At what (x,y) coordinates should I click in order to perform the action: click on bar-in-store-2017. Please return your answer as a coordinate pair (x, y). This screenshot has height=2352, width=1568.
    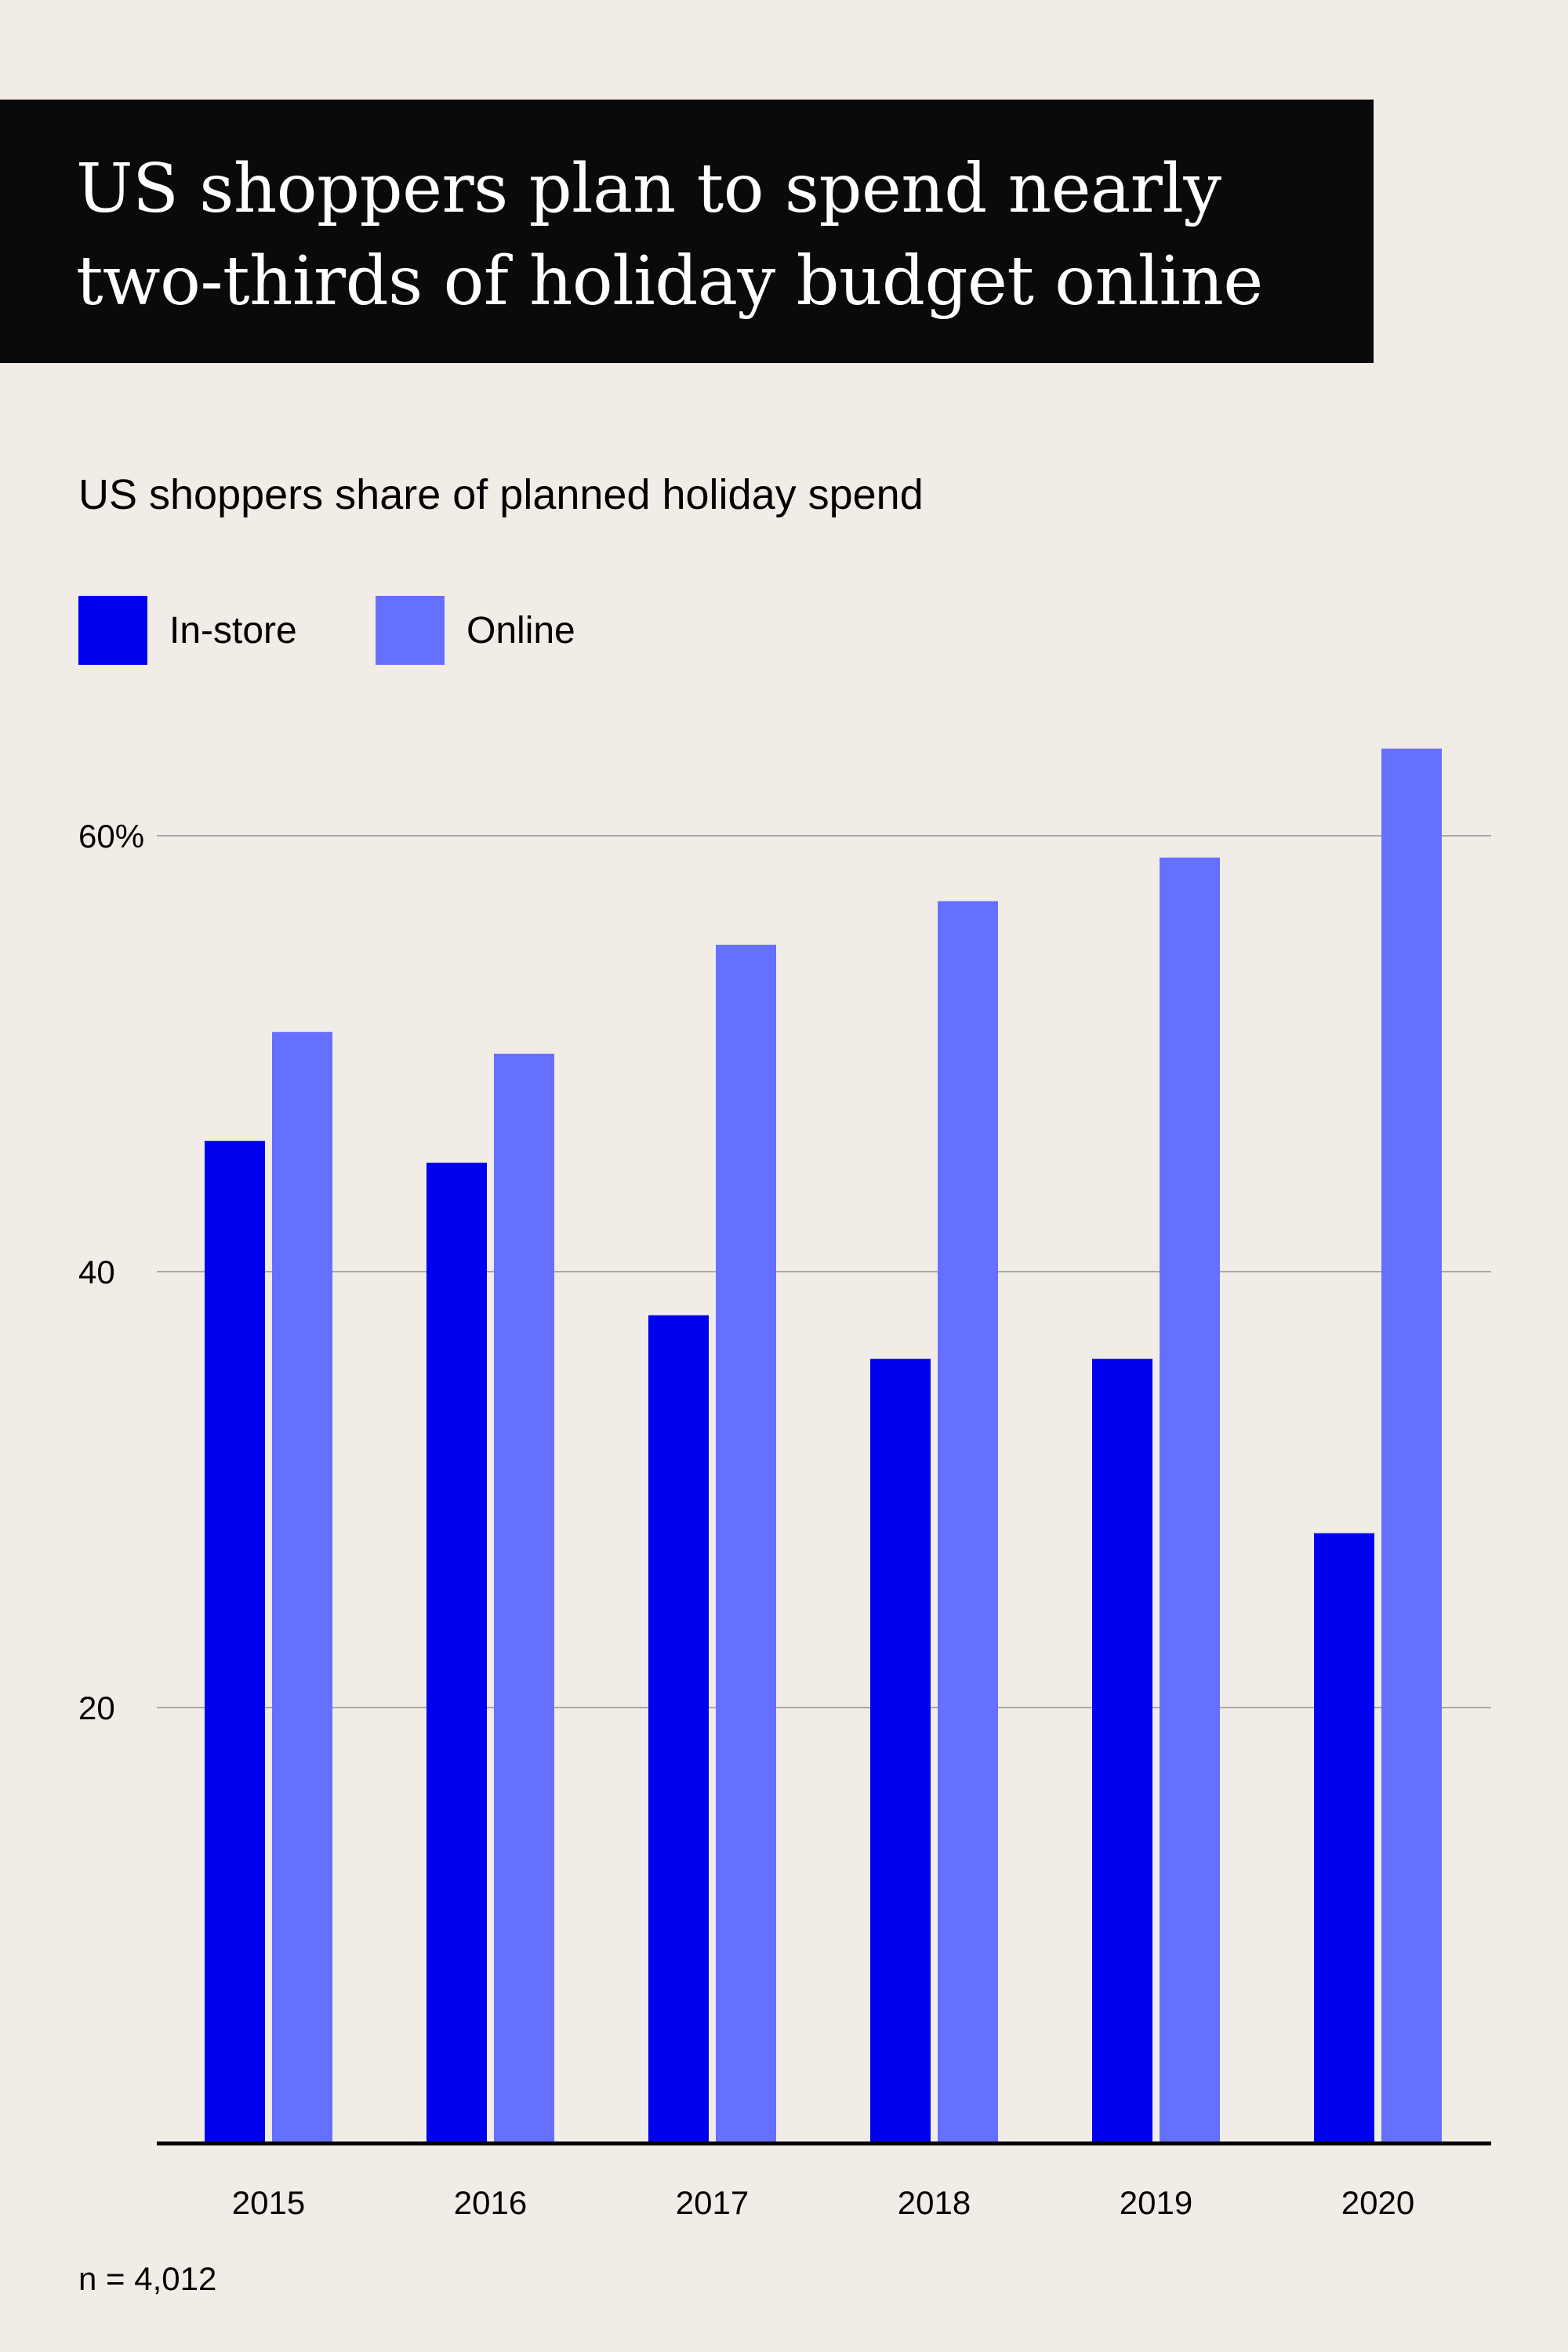
    Looking at the image, I should click on (678, 1729).